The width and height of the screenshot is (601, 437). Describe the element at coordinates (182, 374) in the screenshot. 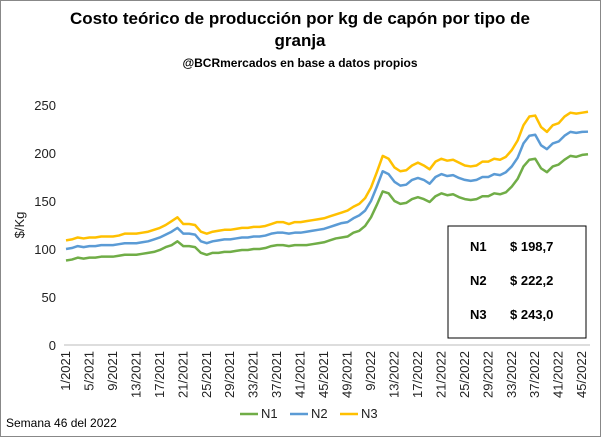

I see `x-tick-label: 21/2021` at that location.